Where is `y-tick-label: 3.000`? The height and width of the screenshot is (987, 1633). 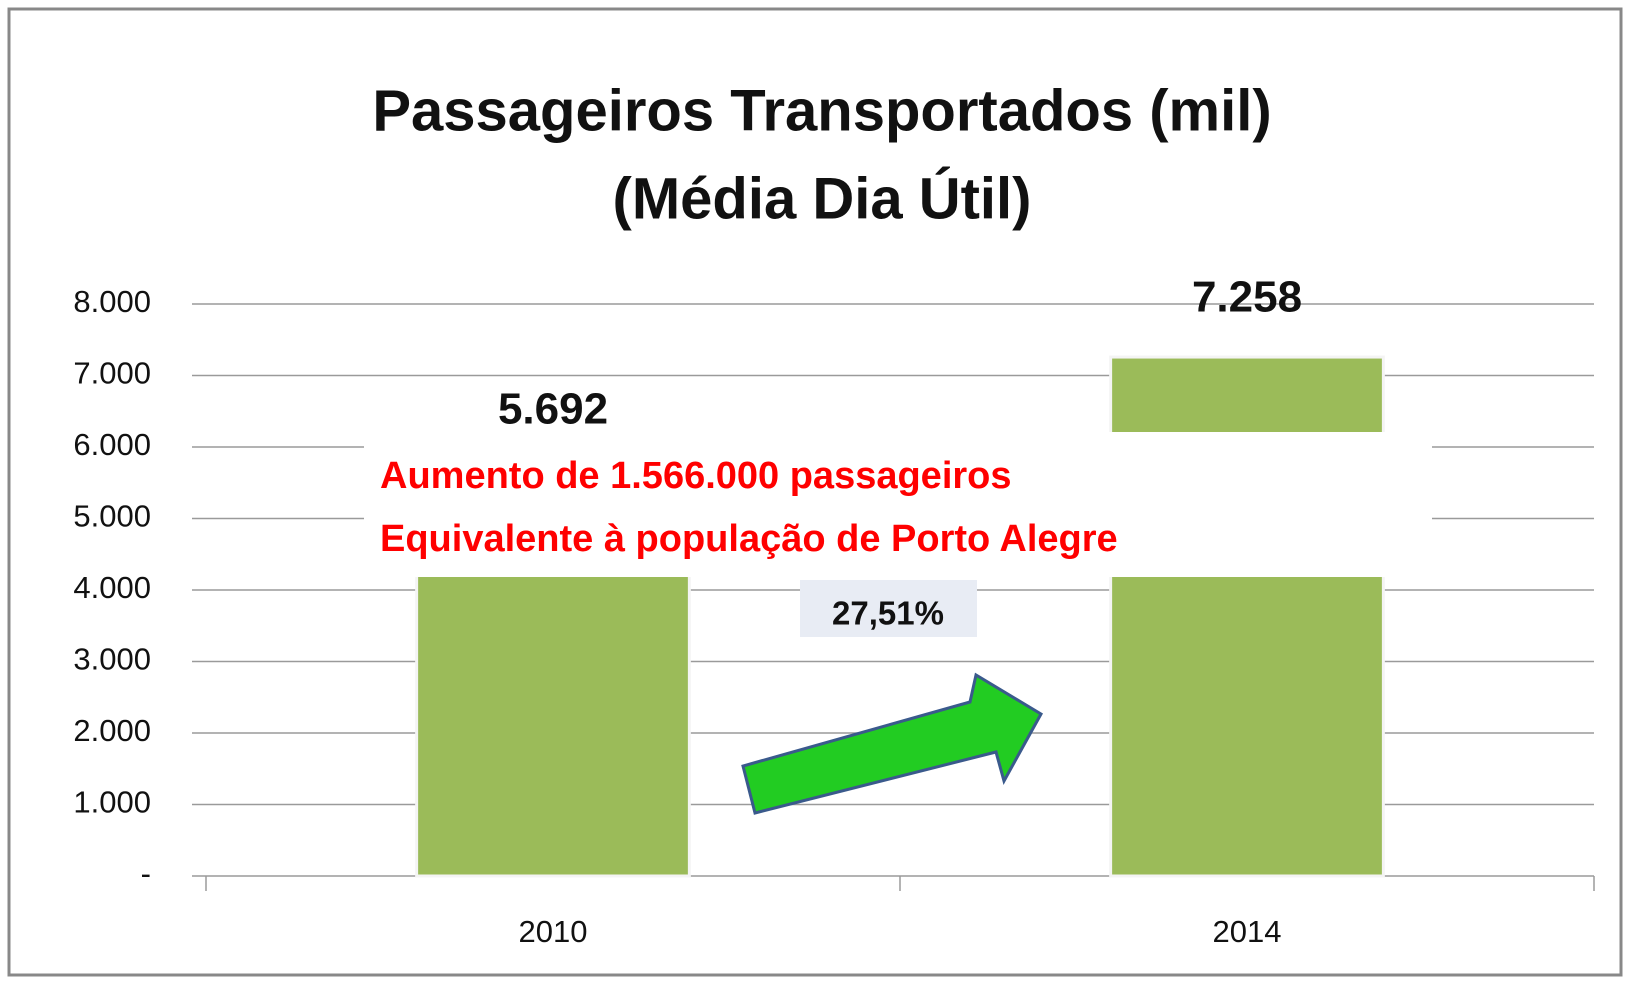 y-tick-label: 3.000 is located at coordinates (112, 659).